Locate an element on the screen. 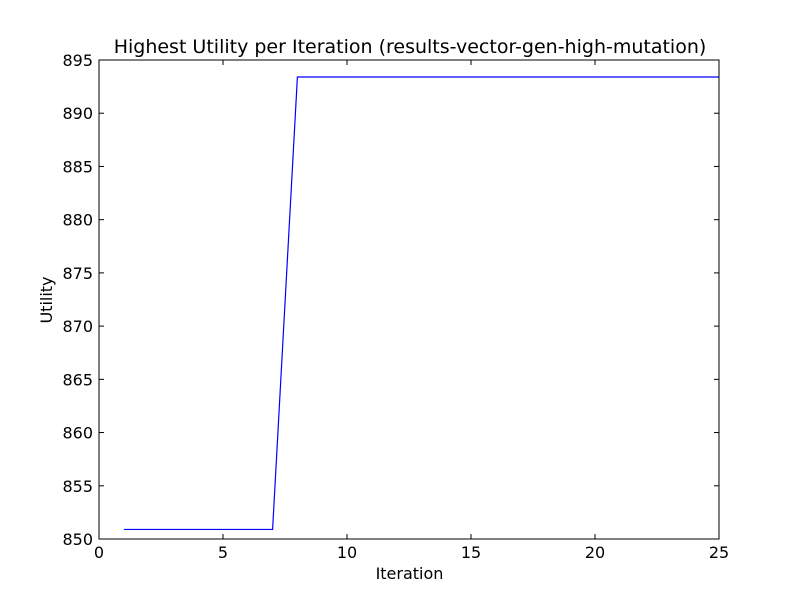 Image resolution: width=800 pixels, height=605 pixels. y-axis-title: Utility is located at coordinates (46, 299).